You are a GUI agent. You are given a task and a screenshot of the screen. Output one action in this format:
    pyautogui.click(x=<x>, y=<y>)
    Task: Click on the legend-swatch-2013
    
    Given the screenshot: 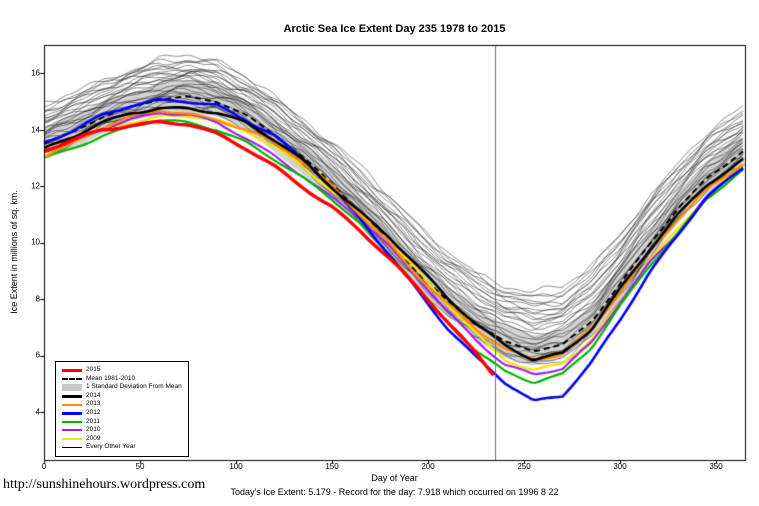 What is the action you would take?
    pyautogui.click(x=72, y=404)
    